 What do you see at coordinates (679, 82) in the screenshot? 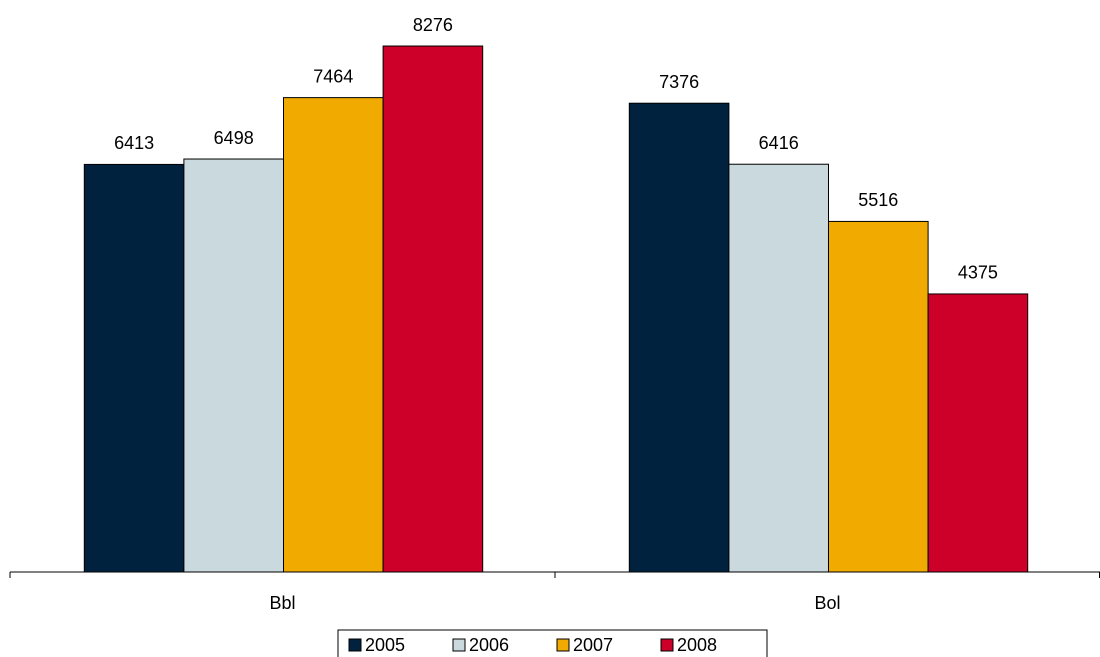
I see `data-label: 7376` at bounding box center [679, 82].